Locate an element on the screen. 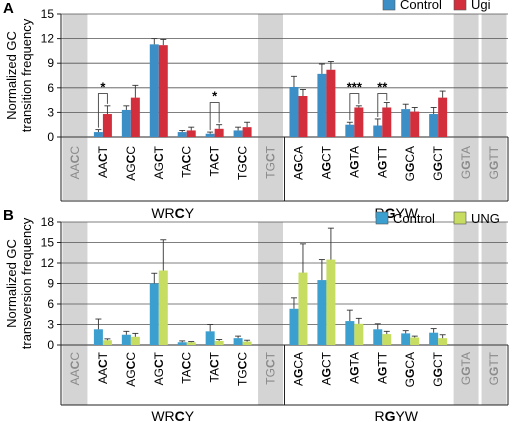 Image resolution: width=520 pixels, height=422 pixels. category-label: AGTA is located at coordinates (354, 368).